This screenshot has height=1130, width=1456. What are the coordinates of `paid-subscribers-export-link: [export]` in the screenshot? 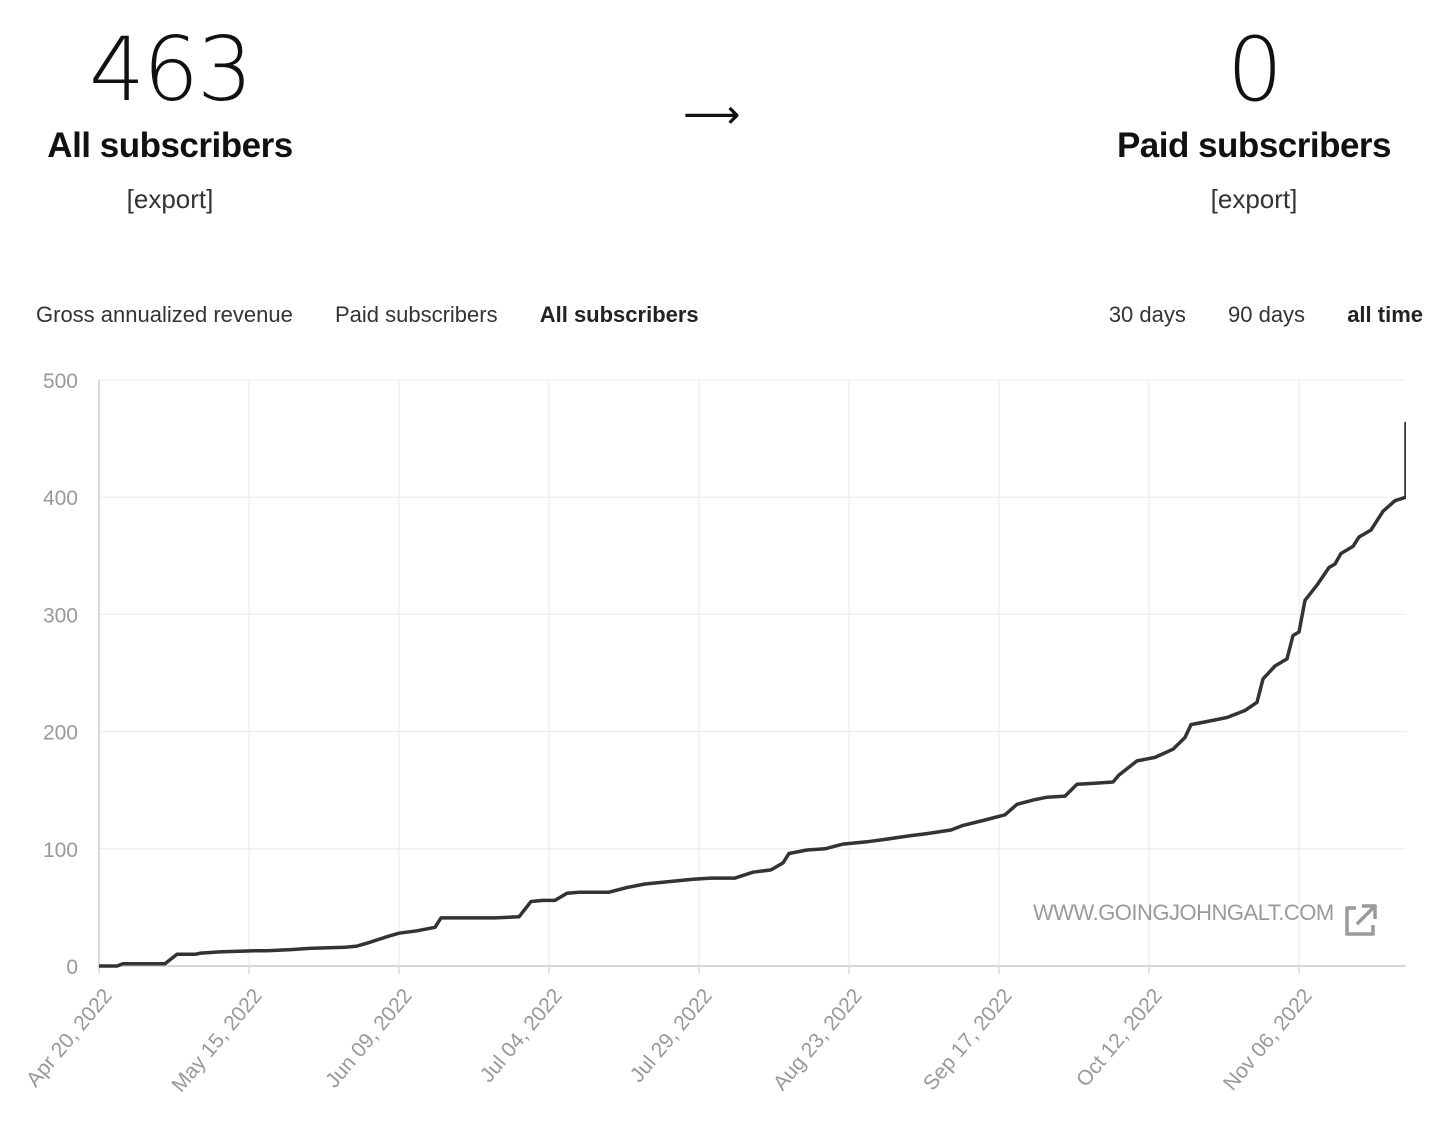 It's located at (1254, 199).